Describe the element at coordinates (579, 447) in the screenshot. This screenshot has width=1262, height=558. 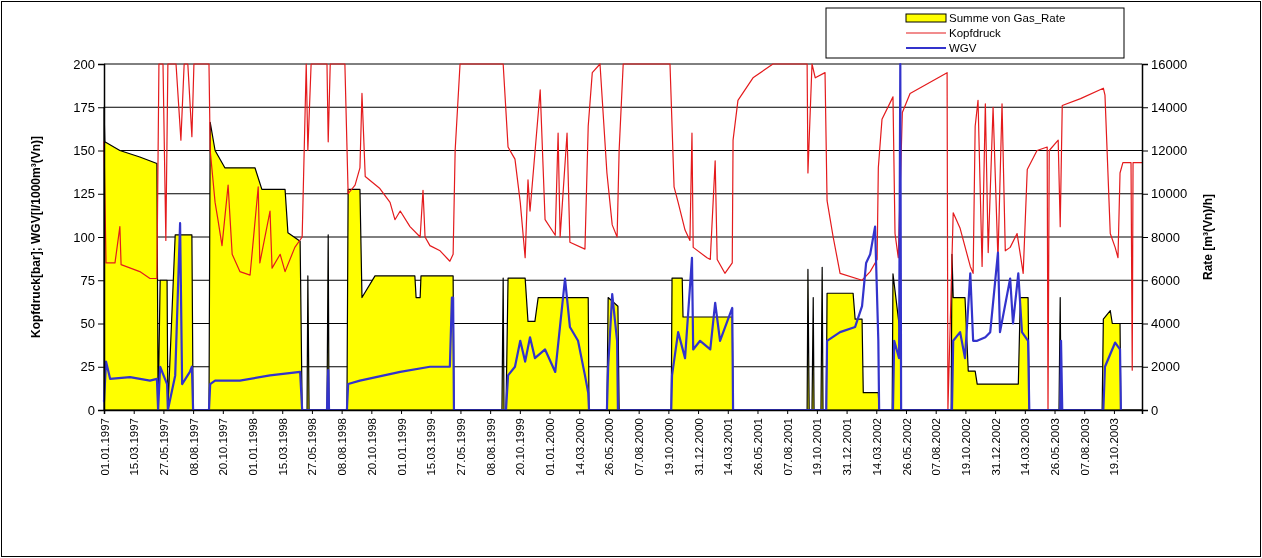
I see `x-tick-label: 14.03.2000` at that location.